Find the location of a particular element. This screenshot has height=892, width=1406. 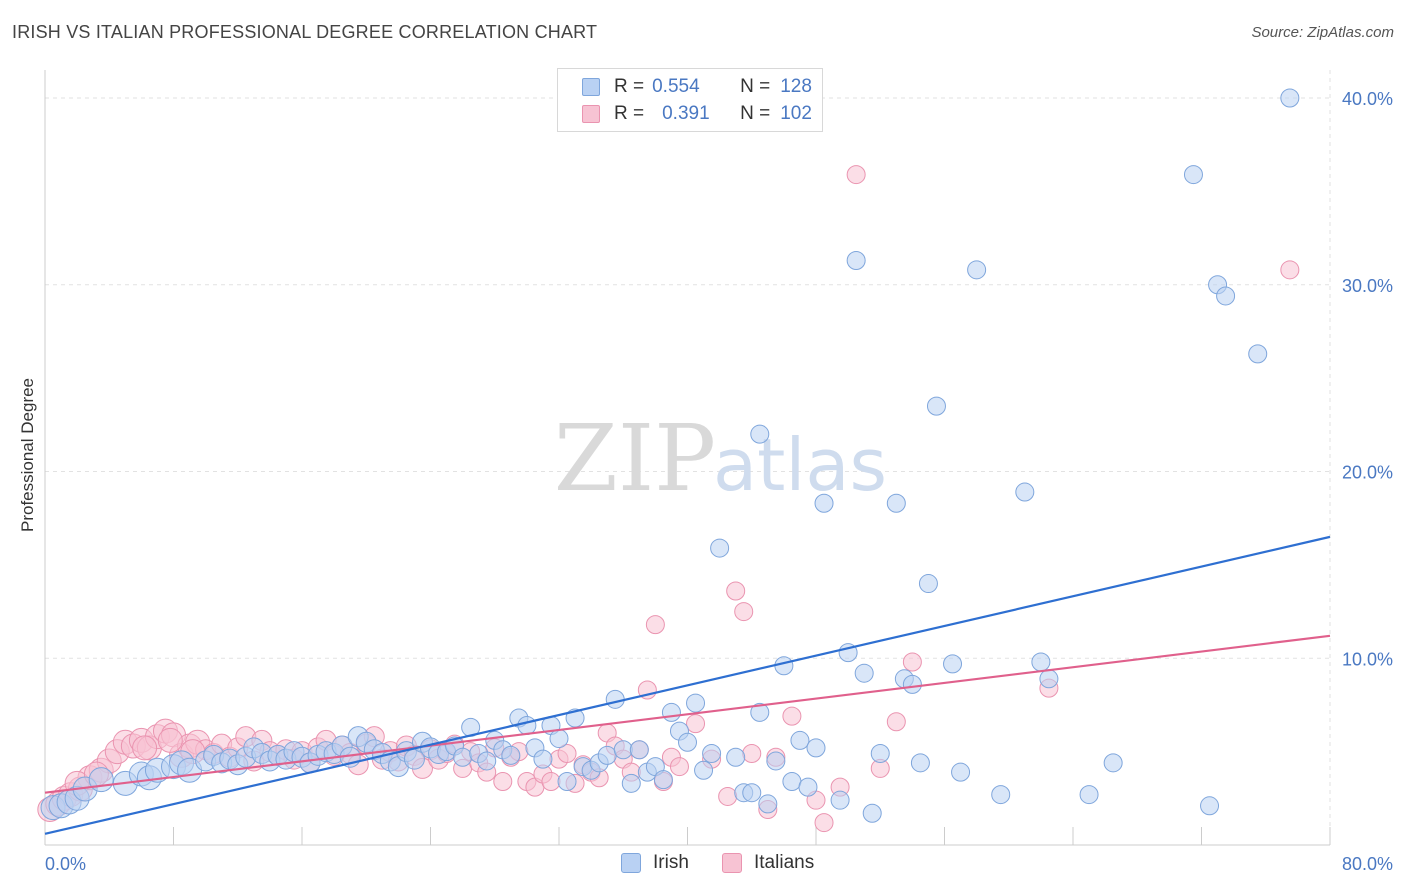

y-tick-label: 30.0% is located at coordinates (1367, 286).